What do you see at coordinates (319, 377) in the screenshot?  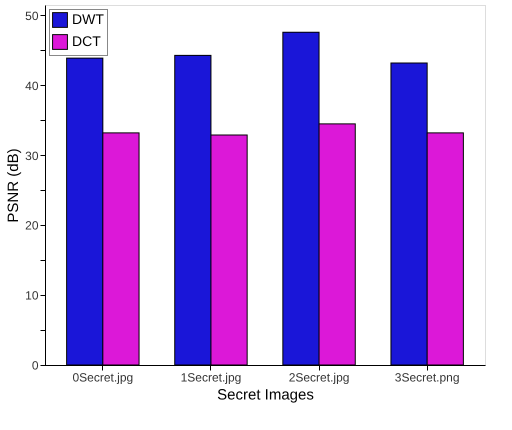 I see `x-tick-label: 2Secret.jpg` at bounding box center [319, 377].